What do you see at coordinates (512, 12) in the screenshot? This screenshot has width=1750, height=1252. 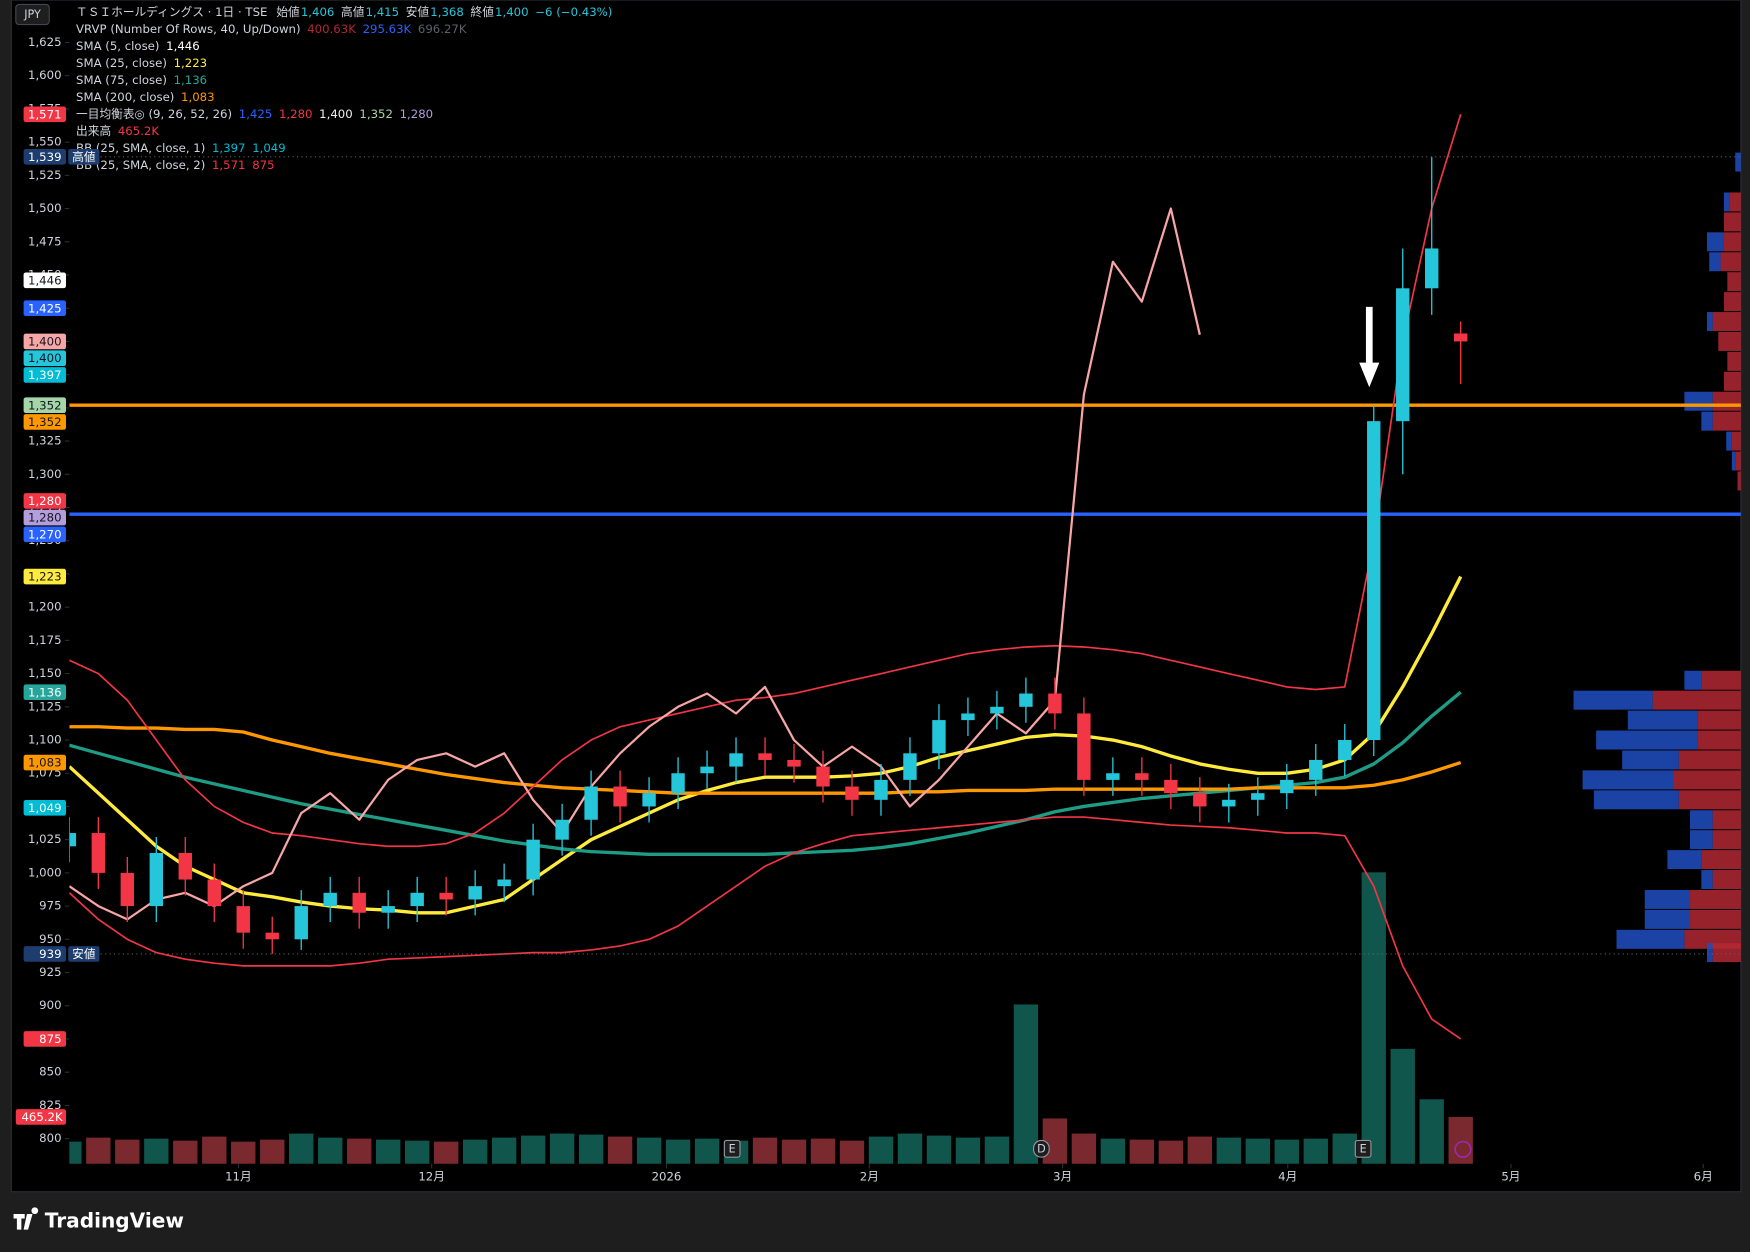 I see `ohlc-value: 1,400` at bounding box center [512, 12].